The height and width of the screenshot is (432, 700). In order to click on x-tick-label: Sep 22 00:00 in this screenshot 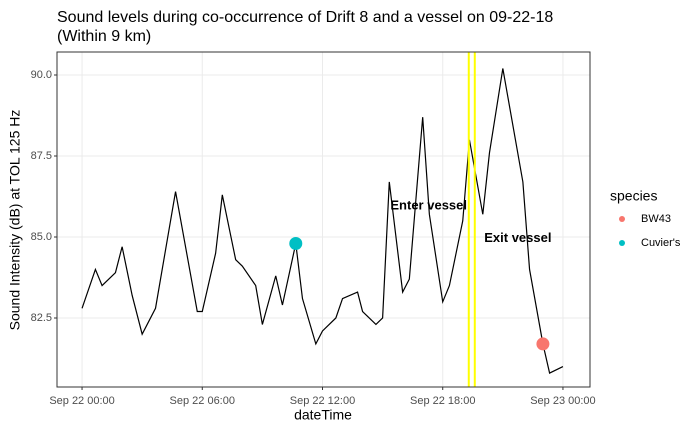, I will do `click(81, 401)`.